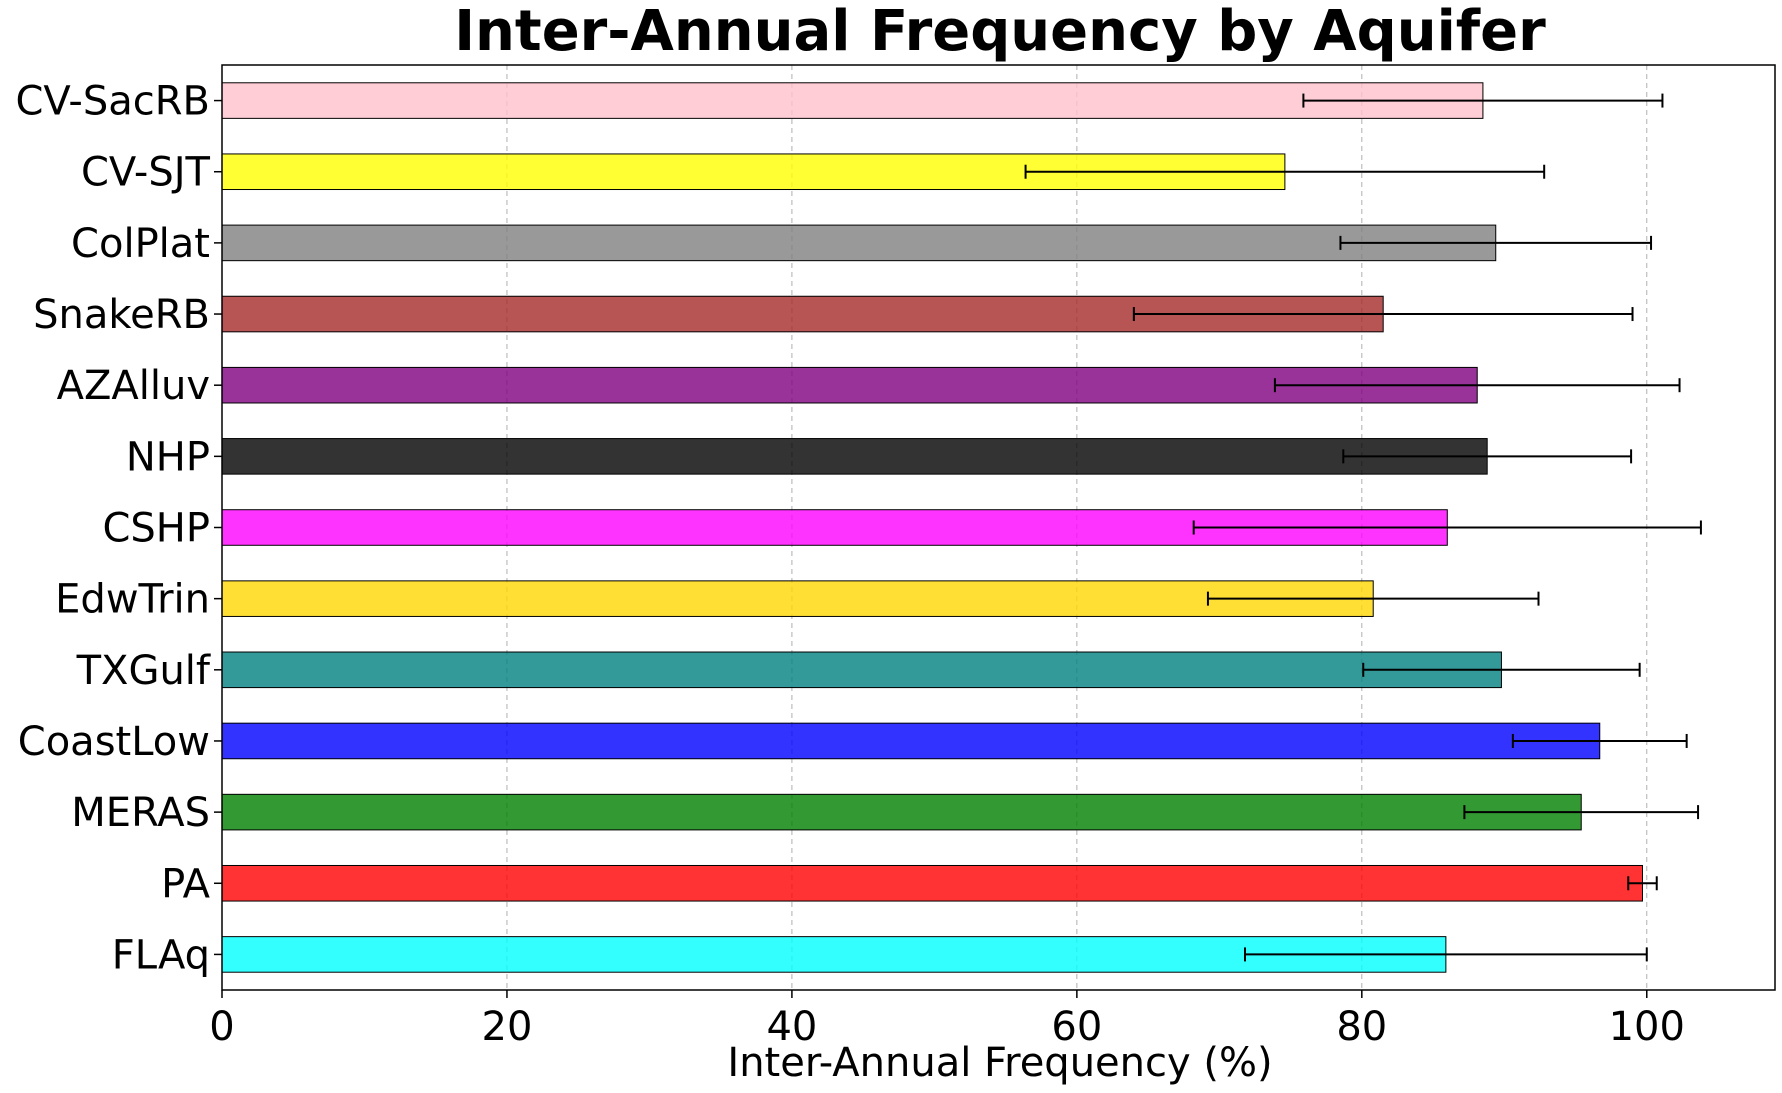  What do you see at coordinates (156, 529) in the screenshot?
I see `y-tick-label: CSHP` at bounding box center [156, 529].